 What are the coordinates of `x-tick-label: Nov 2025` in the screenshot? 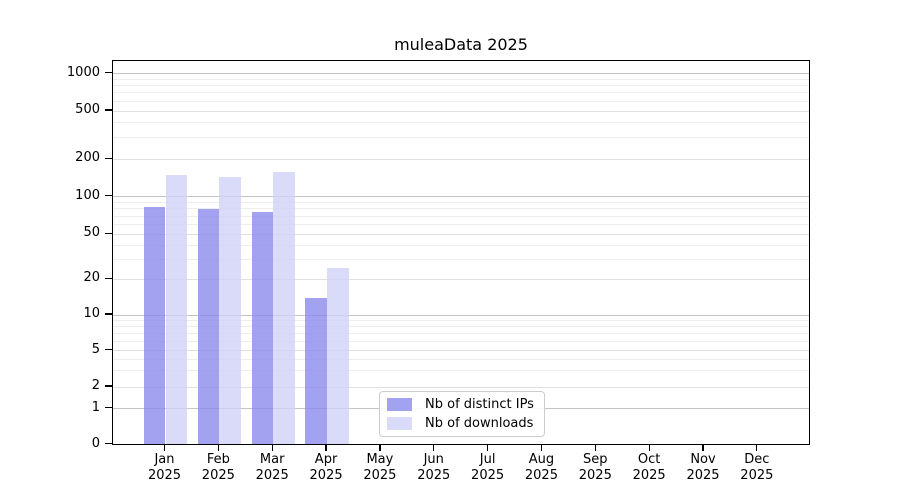 It's located at (703, 468).